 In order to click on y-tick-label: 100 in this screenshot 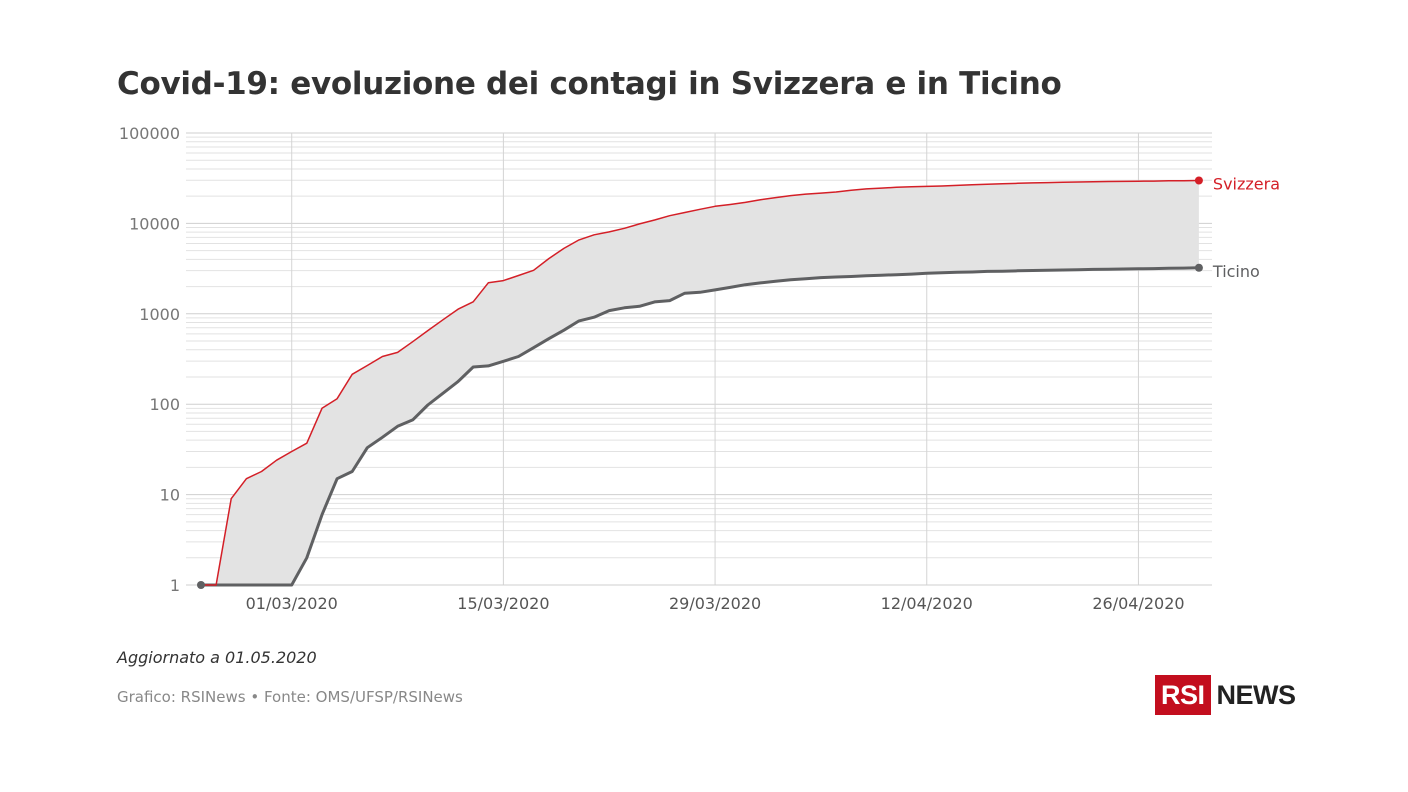, I will do `click(164, 404)`.